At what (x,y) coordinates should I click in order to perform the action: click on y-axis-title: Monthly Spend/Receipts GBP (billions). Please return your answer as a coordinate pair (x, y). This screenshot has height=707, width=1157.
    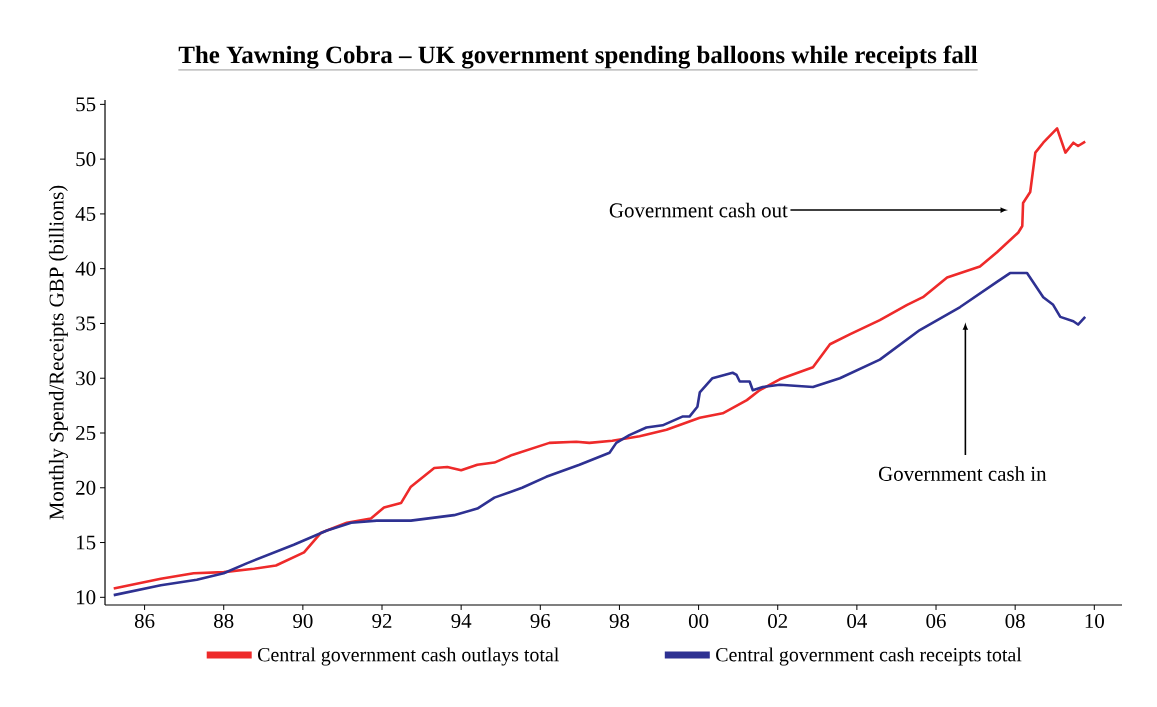
    Looking at the image, I should click on (58, 352).